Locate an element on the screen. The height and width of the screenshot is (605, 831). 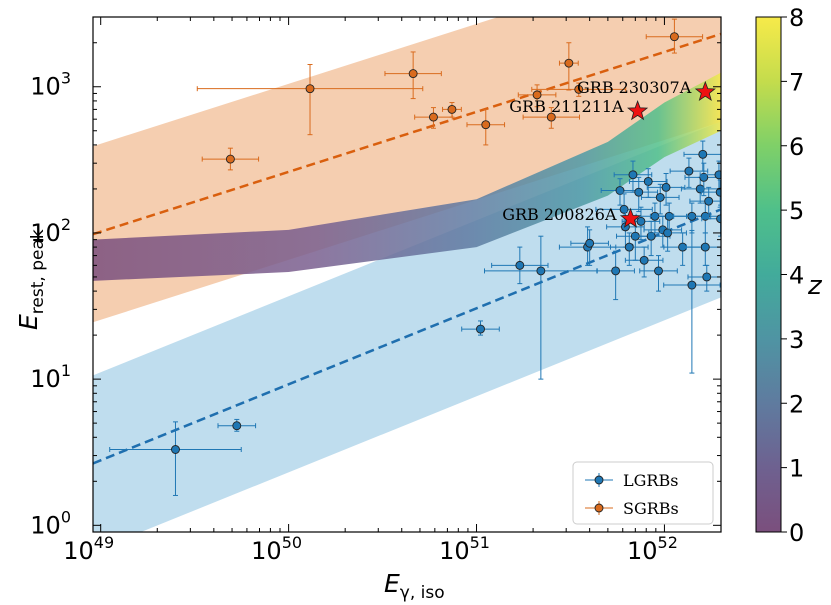
colorbar-tick-label: 5 is located at coordinates (796, 211).